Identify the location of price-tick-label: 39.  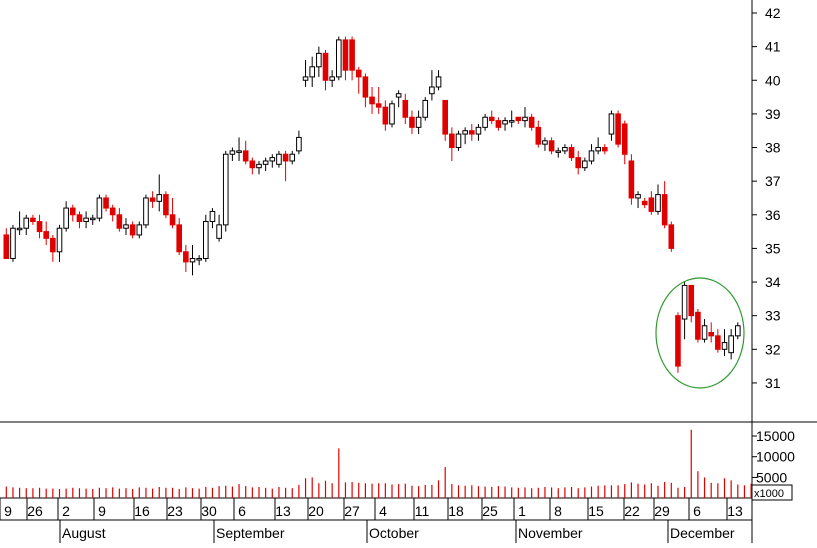
(773, 114).